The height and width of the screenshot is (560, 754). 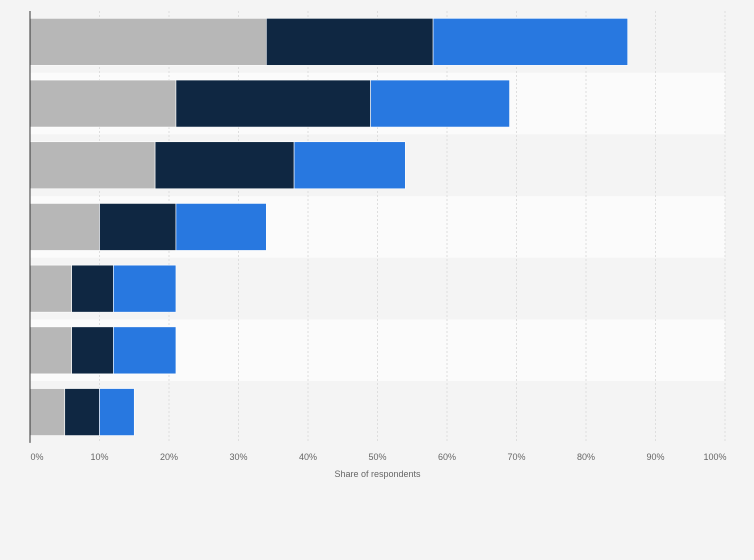 I want to click on x-tick-label: 10%, so click(x=99, y=457).